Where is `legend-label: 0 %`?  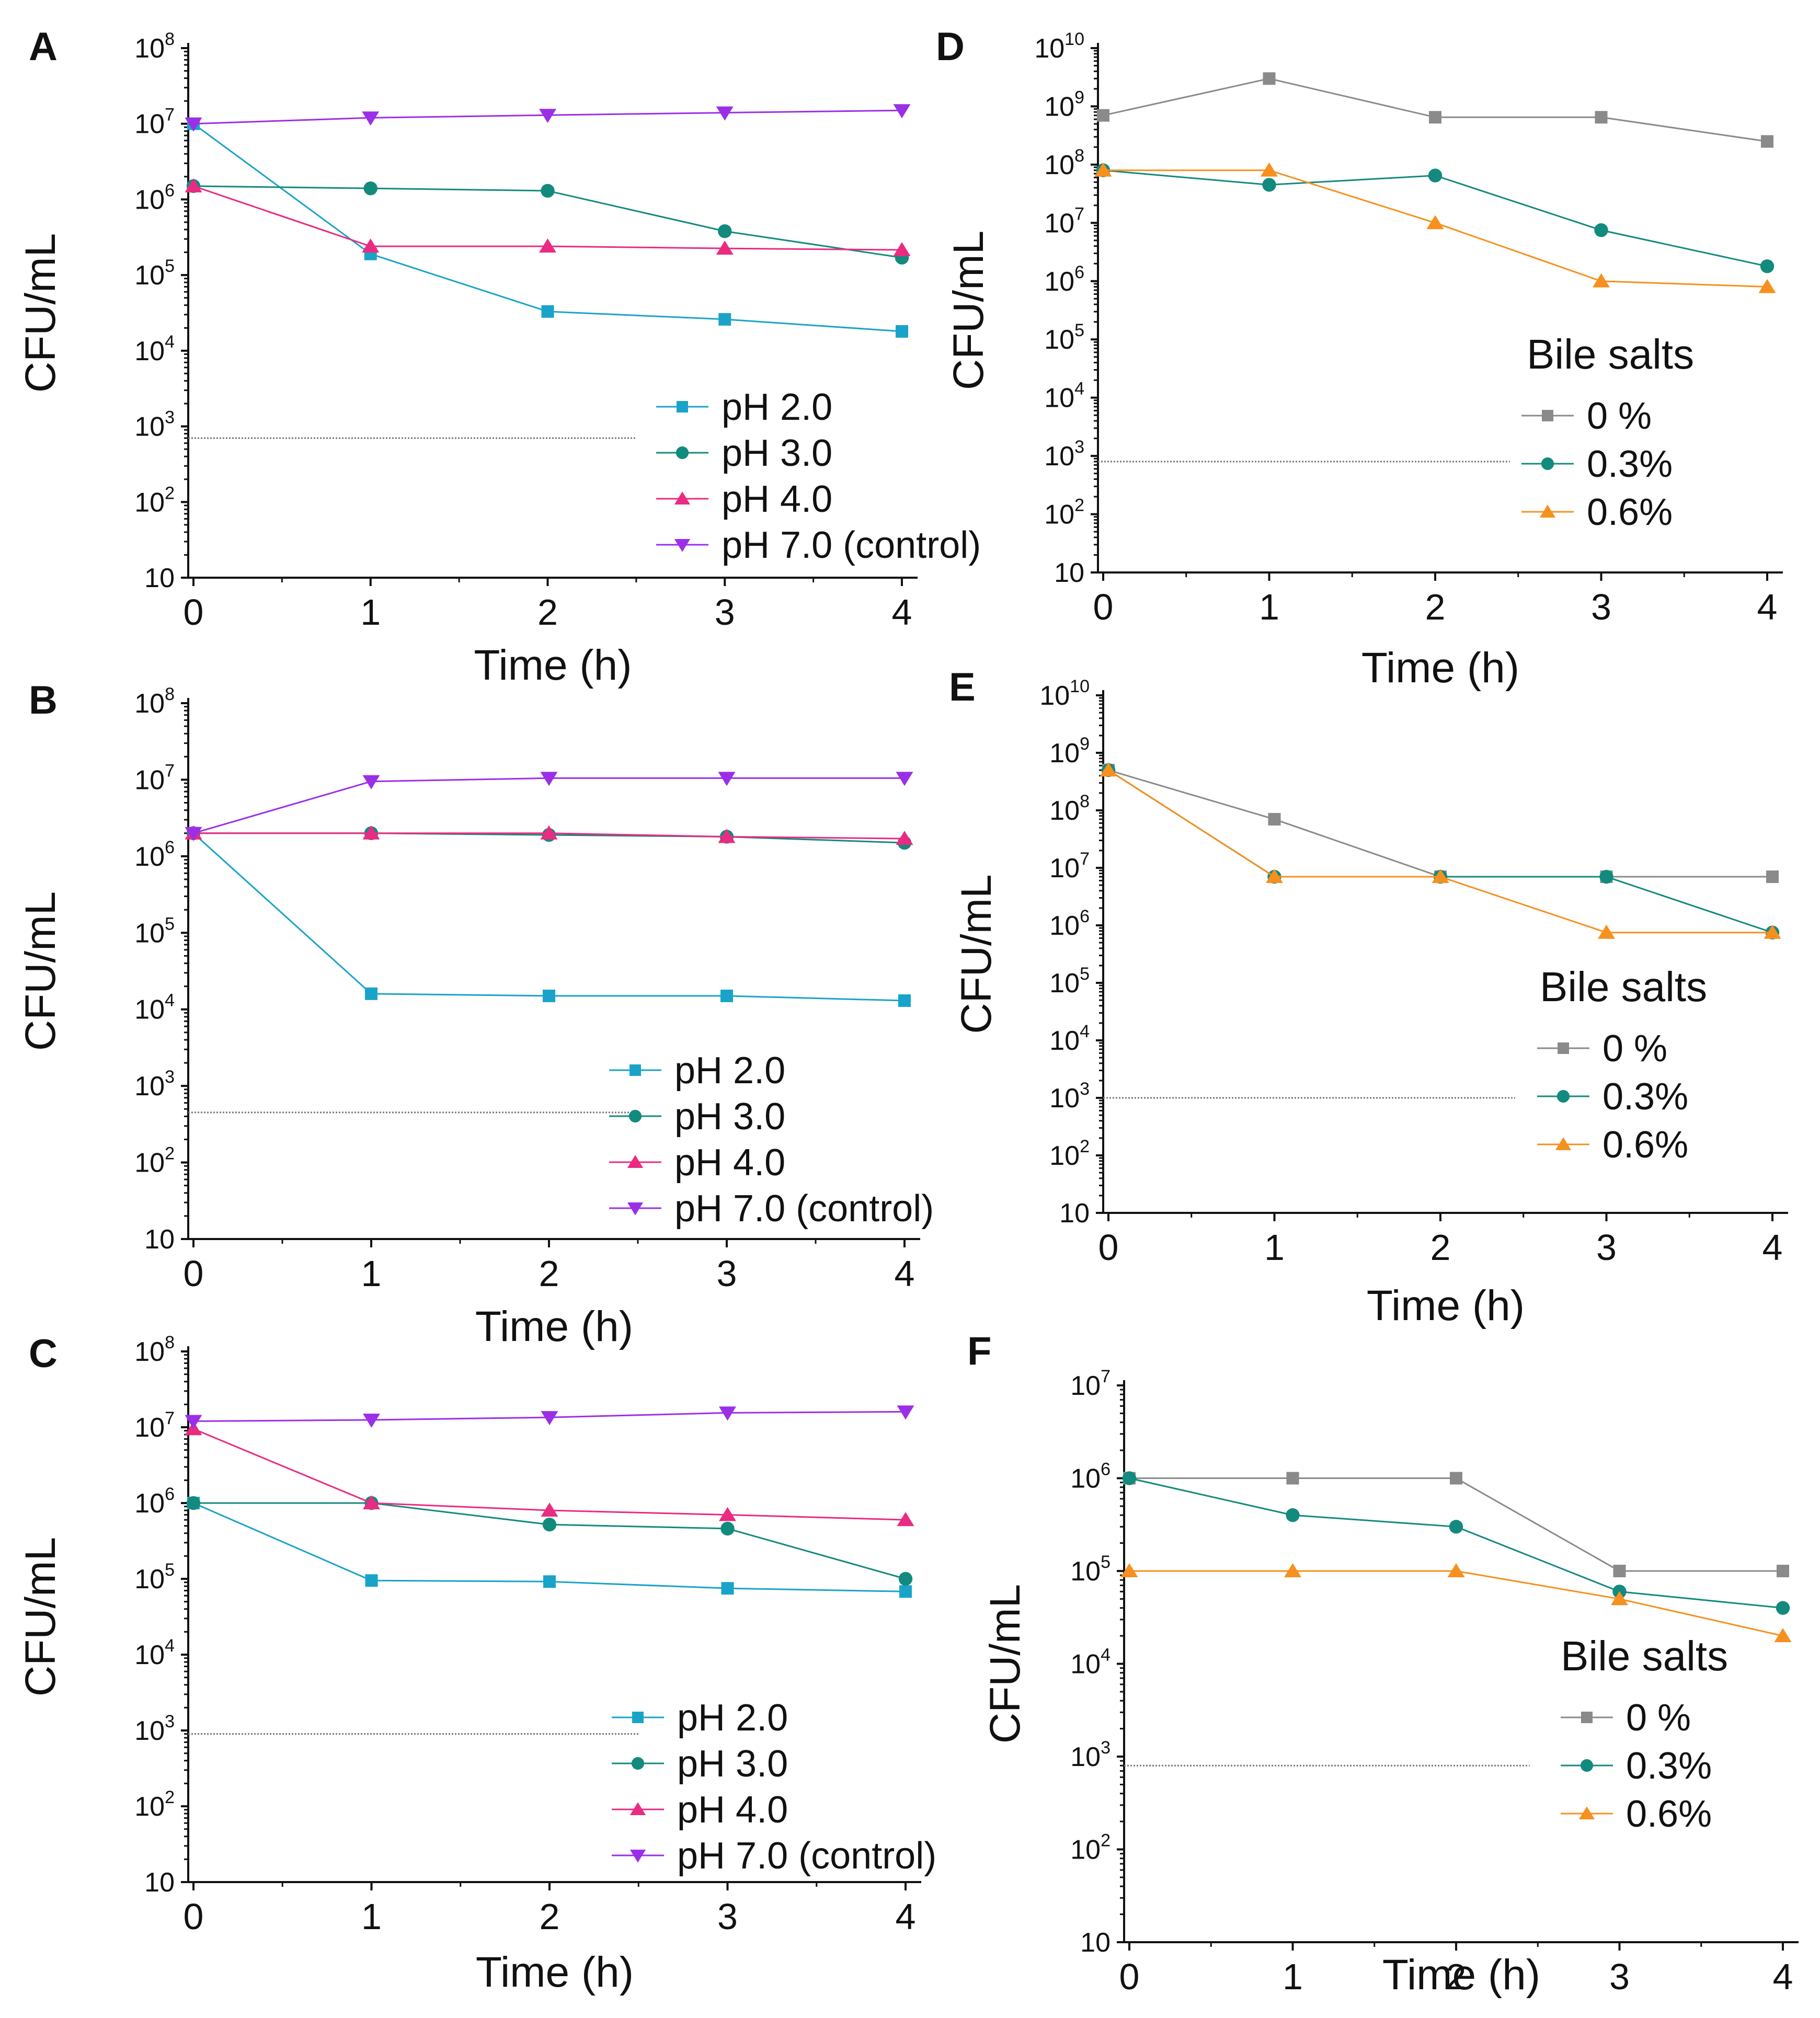
legend-label: 0 % is located at coordinates (1635, 1049).